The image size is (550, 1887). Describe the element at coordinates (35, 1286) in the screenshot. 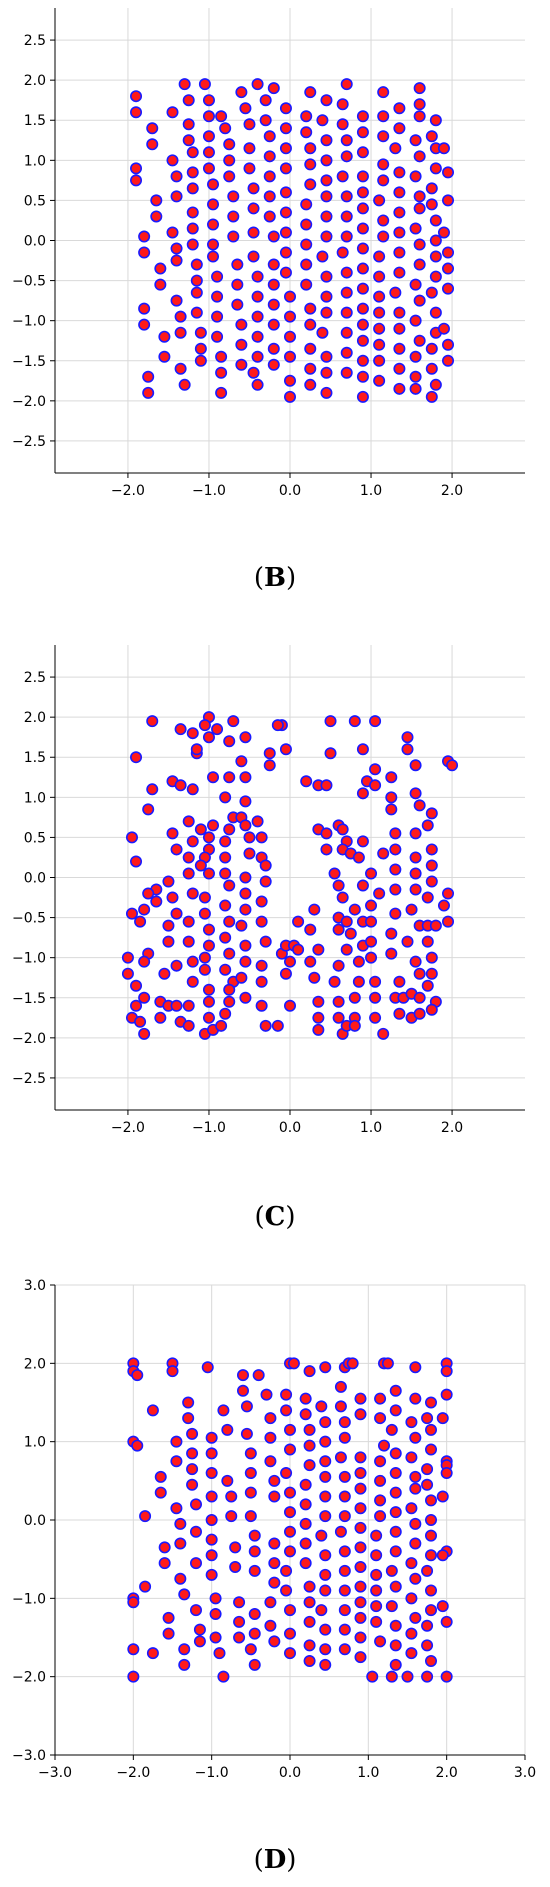

I see `y-tick-label: 3.0` at that location.